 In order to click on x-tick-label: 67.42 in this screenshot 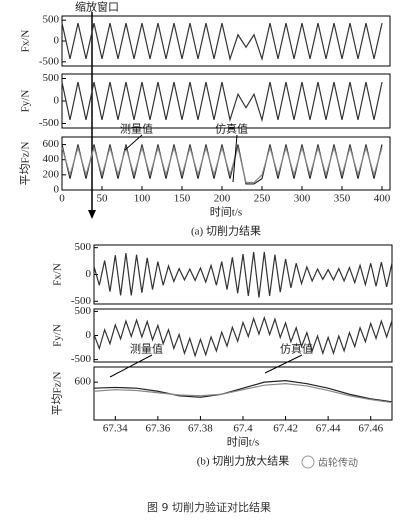, I will do `click(285, 429)`.